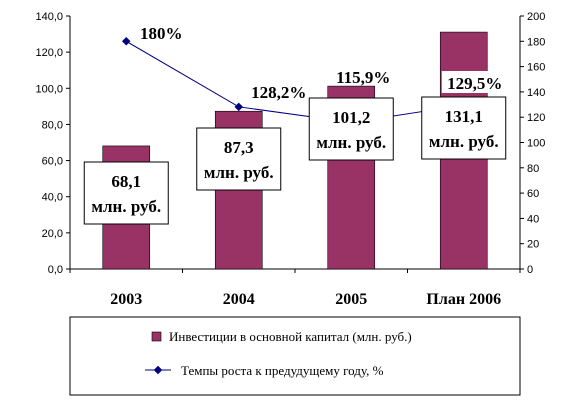 The height and width of the screenshot is (413, 577). I want to click on growth-line, so click(295, 82).